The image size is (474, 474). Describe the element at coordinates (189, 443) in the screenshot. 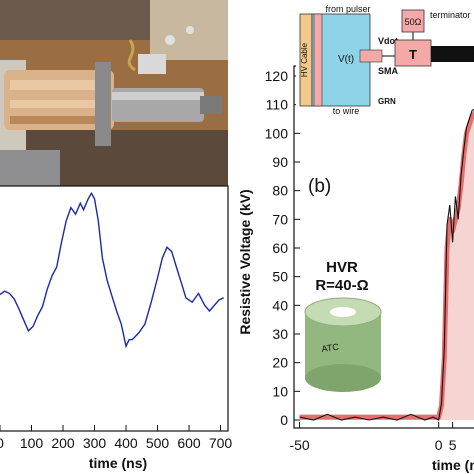

I see `left-x-tick-label: 600` at that location.